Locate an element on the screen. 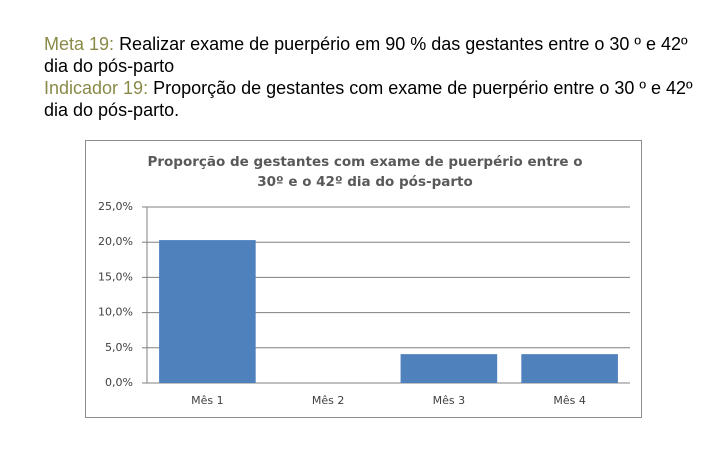 This screenshot has width=720, height=450. meta-label: Meta 19: is located at coordinates (79, 44).